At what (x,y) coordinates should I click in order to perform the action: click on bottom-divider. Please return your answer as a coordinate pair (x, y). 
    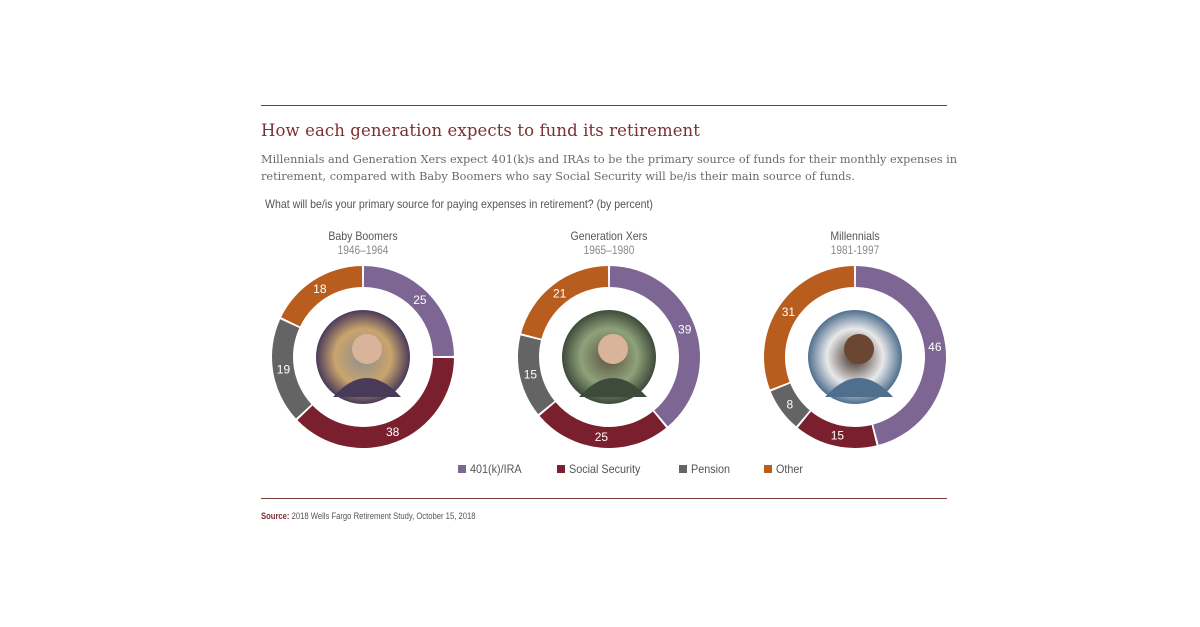
    Looking at the image, I should click on (604, 498).